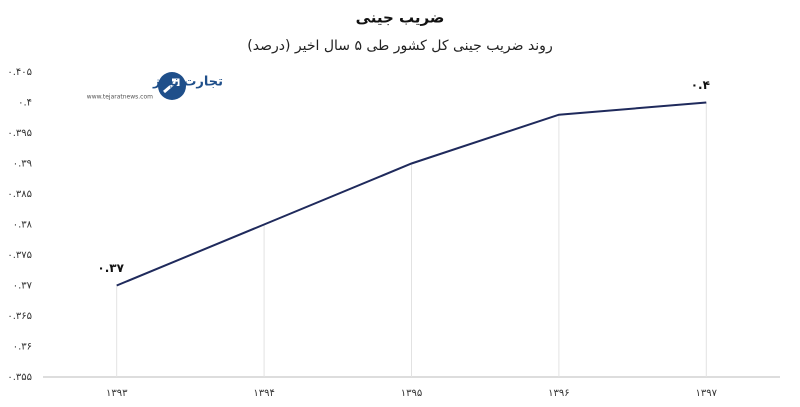 The height and width of the screenshot is (407, 800). Describe the element at coordinates (263, 393) in the screenshot. I see `x-tick-label: ۱۳۹۴` at that location.